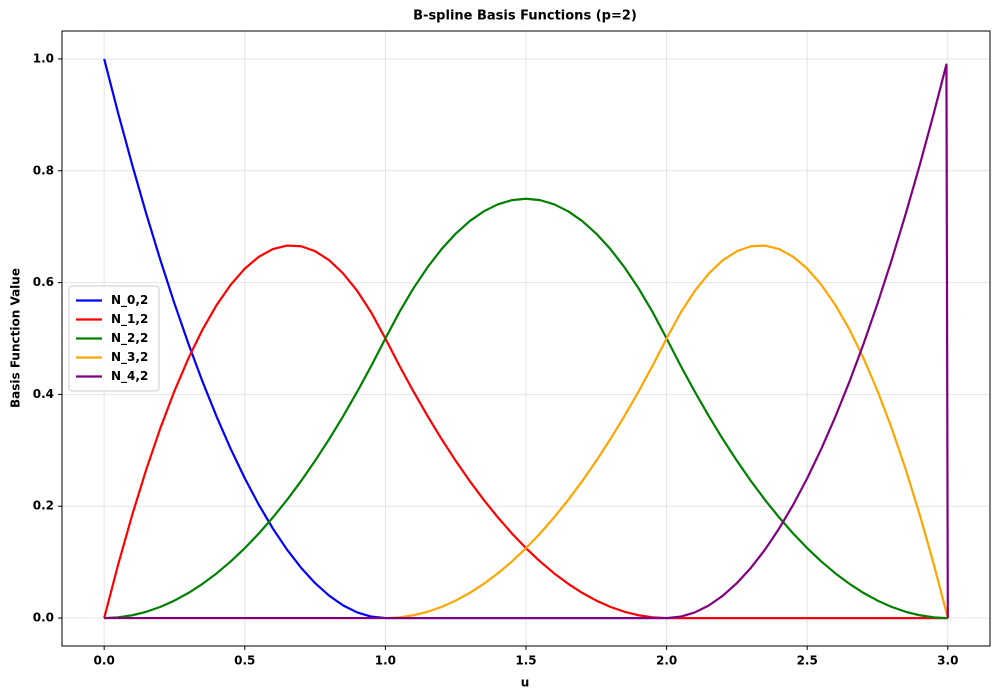  What do you see at coordinates (43, 170) in the screenshot?
I see `y-tick-label: 0.8` at bounding box center [43, 170].